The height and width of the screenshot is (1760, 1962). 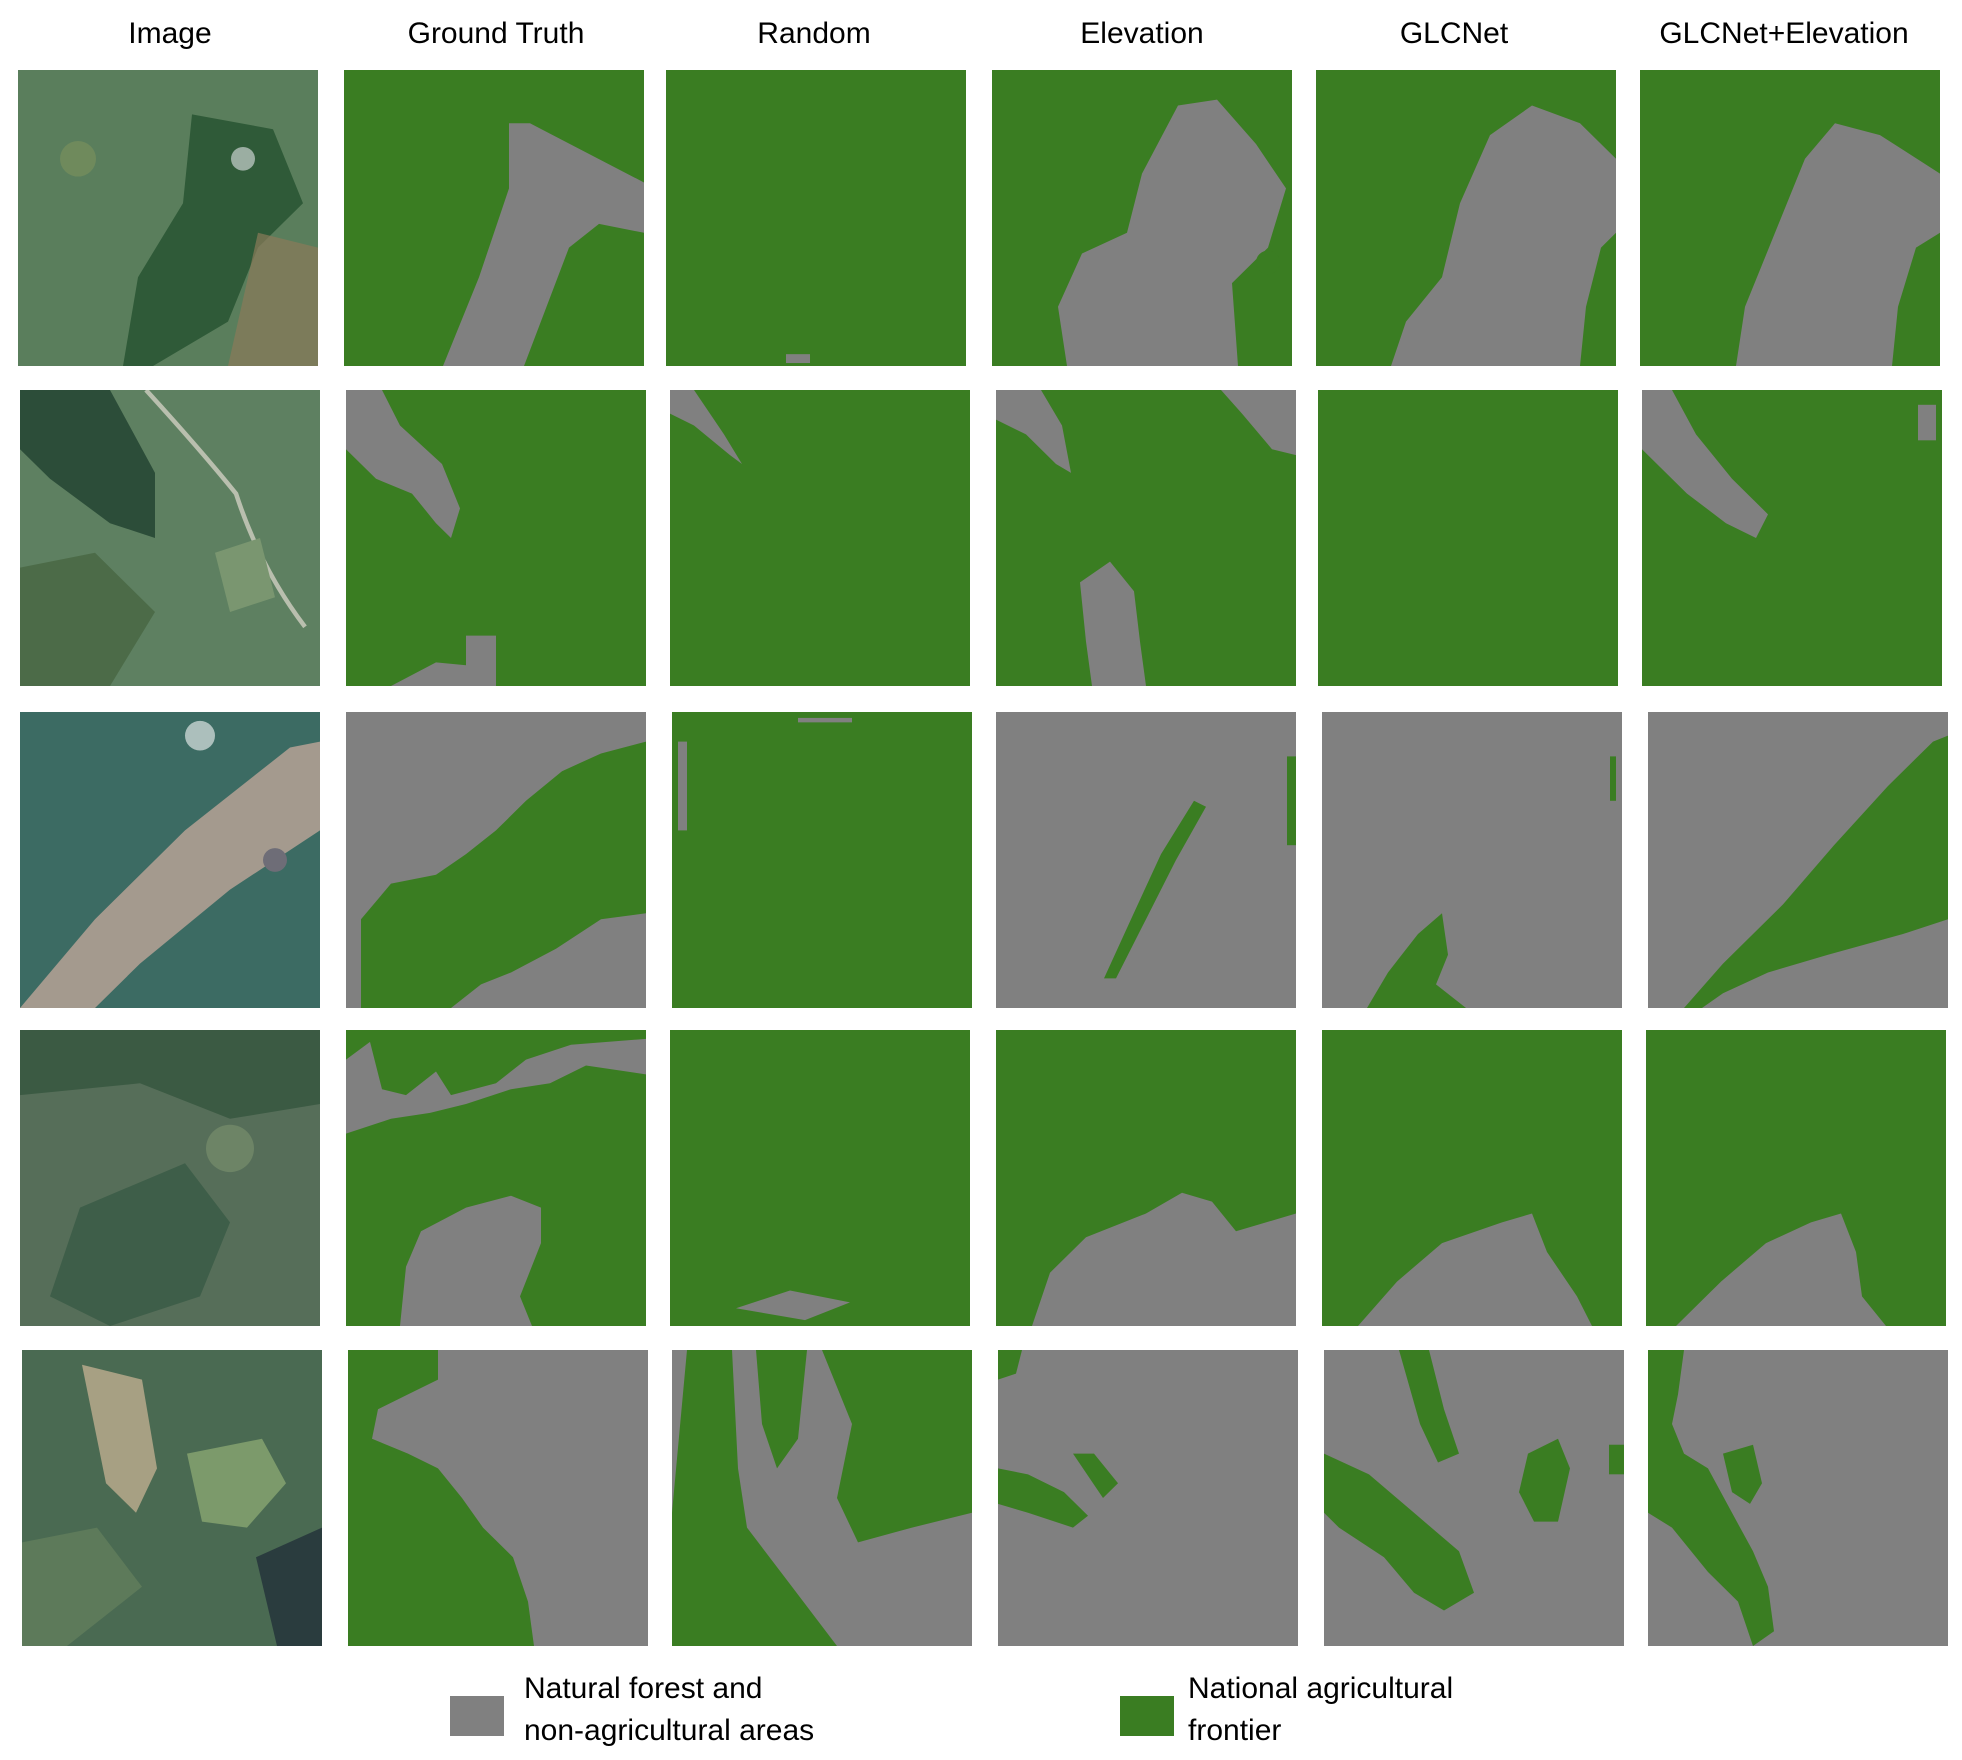 I want to click on legend-label-line2: frontier, so click(x=1235, y=1730).